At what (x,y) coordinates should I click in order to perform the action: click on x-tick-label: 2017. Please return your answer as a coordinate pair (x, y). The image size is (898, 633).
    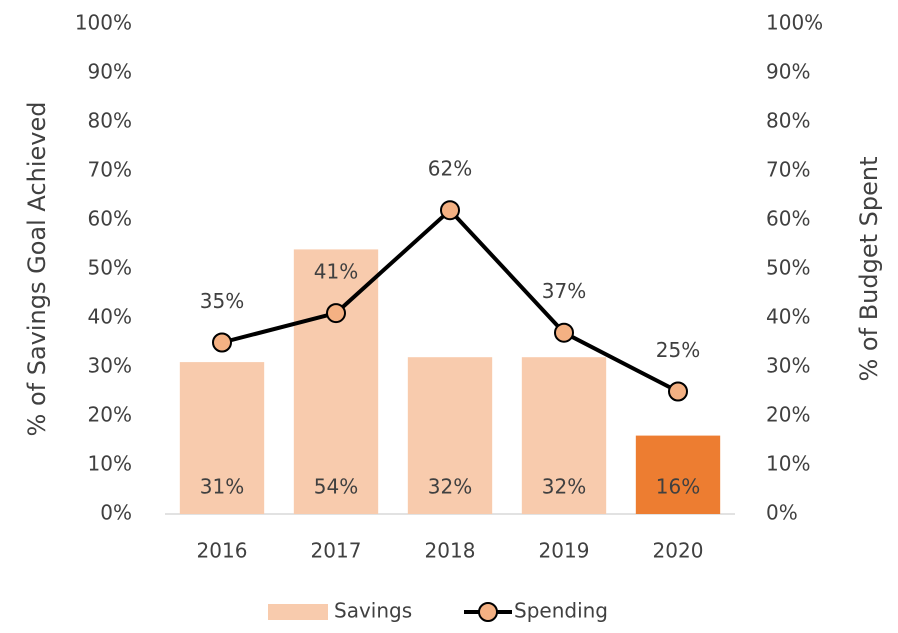
    Looking at the image, I should click on (336, 551).